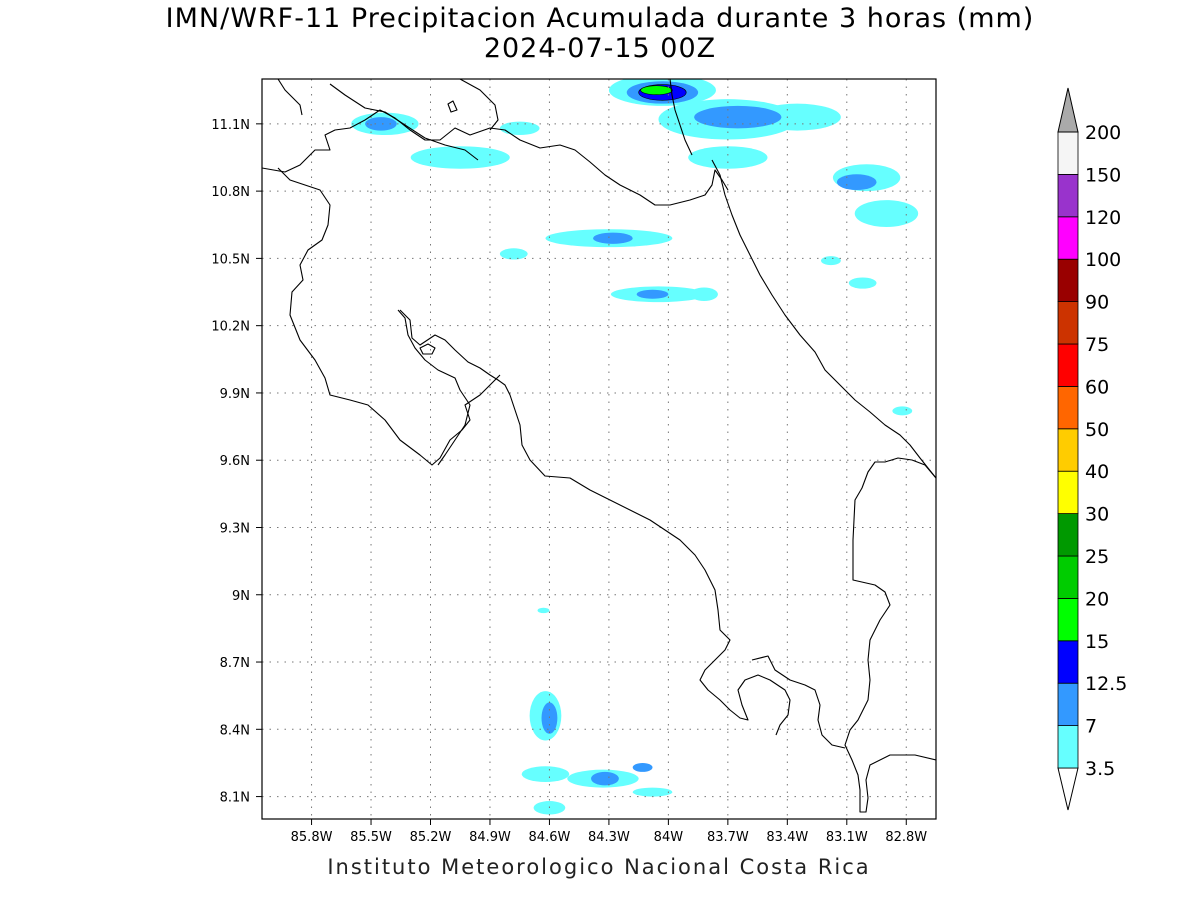 Image resolution: width=1200 pixels, height=900 pixels. I want to click on colorbar-label: 50, so click(1097, 430).